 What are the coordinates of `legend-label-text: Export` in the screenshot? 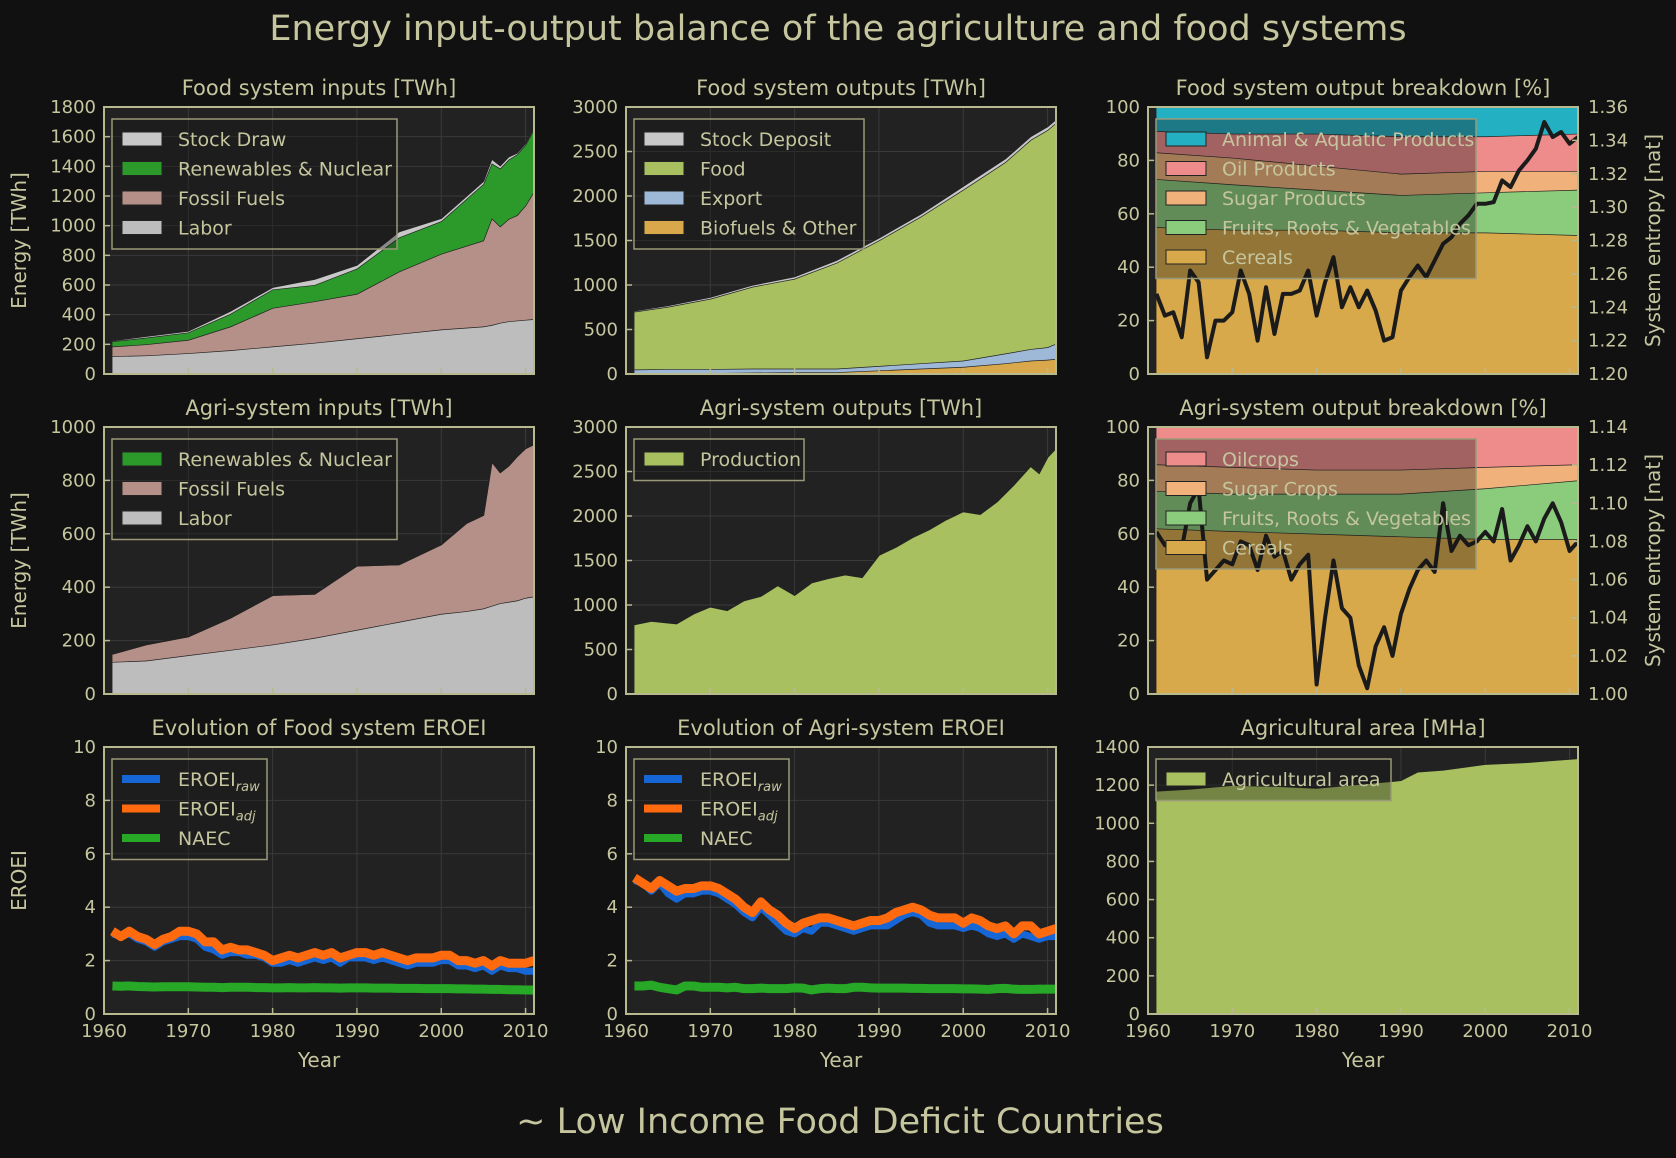 It's located at (731, 199).